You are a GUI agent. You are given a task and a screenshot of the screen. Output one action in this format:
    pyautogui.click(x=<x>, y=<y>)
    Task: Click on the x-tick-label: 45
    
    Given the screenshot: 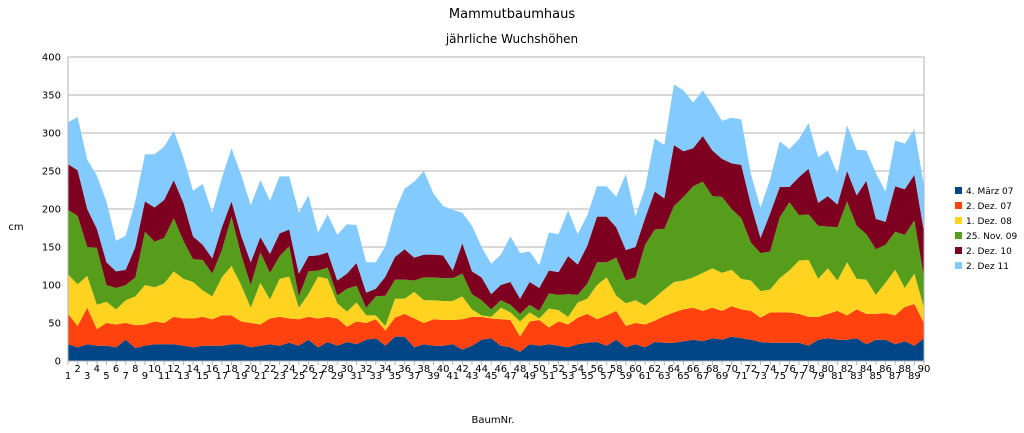 What is the action you would take?
    pyautogui.click(x=491, y=376)
    